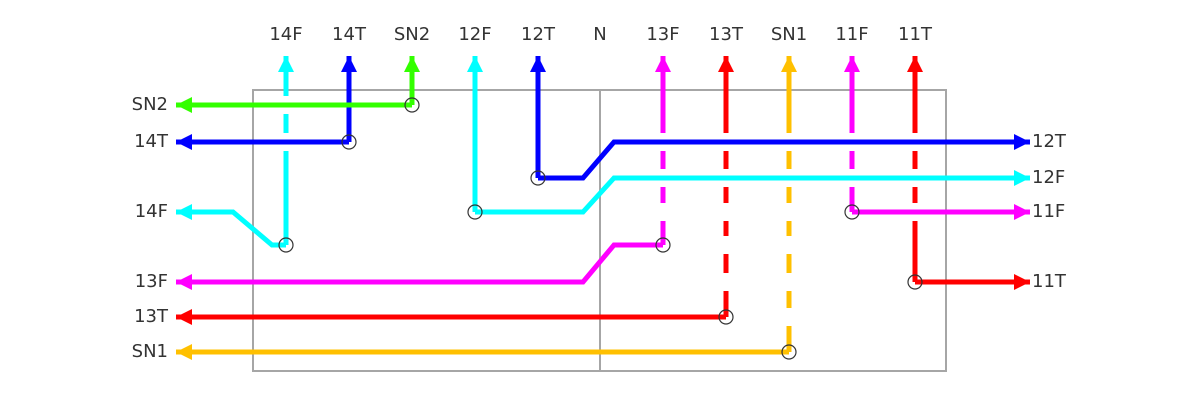 The image size is (1200, 404). I want to click on terminal-label: SN1, so click(789, 34).